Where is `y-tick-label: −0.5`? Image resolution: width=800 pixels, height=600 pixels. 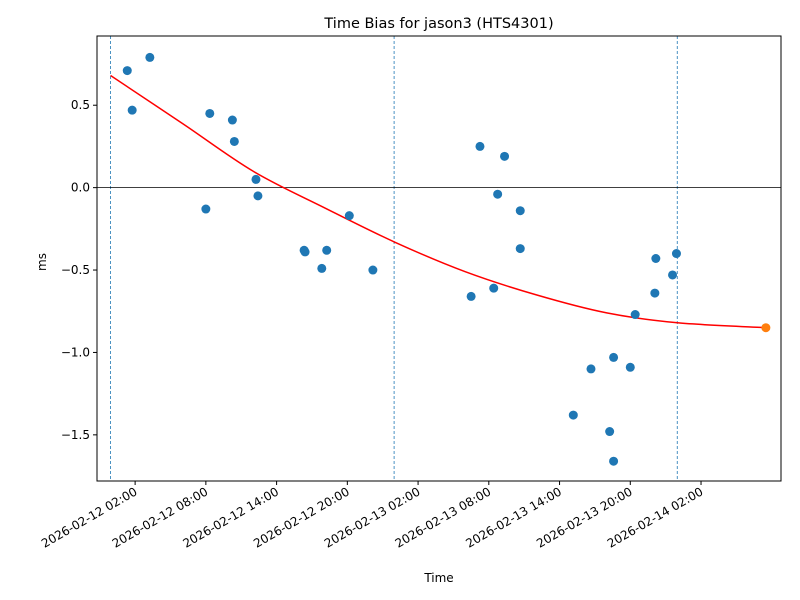 y-tick-label: −0.5 is located at coordinates (75, 270).